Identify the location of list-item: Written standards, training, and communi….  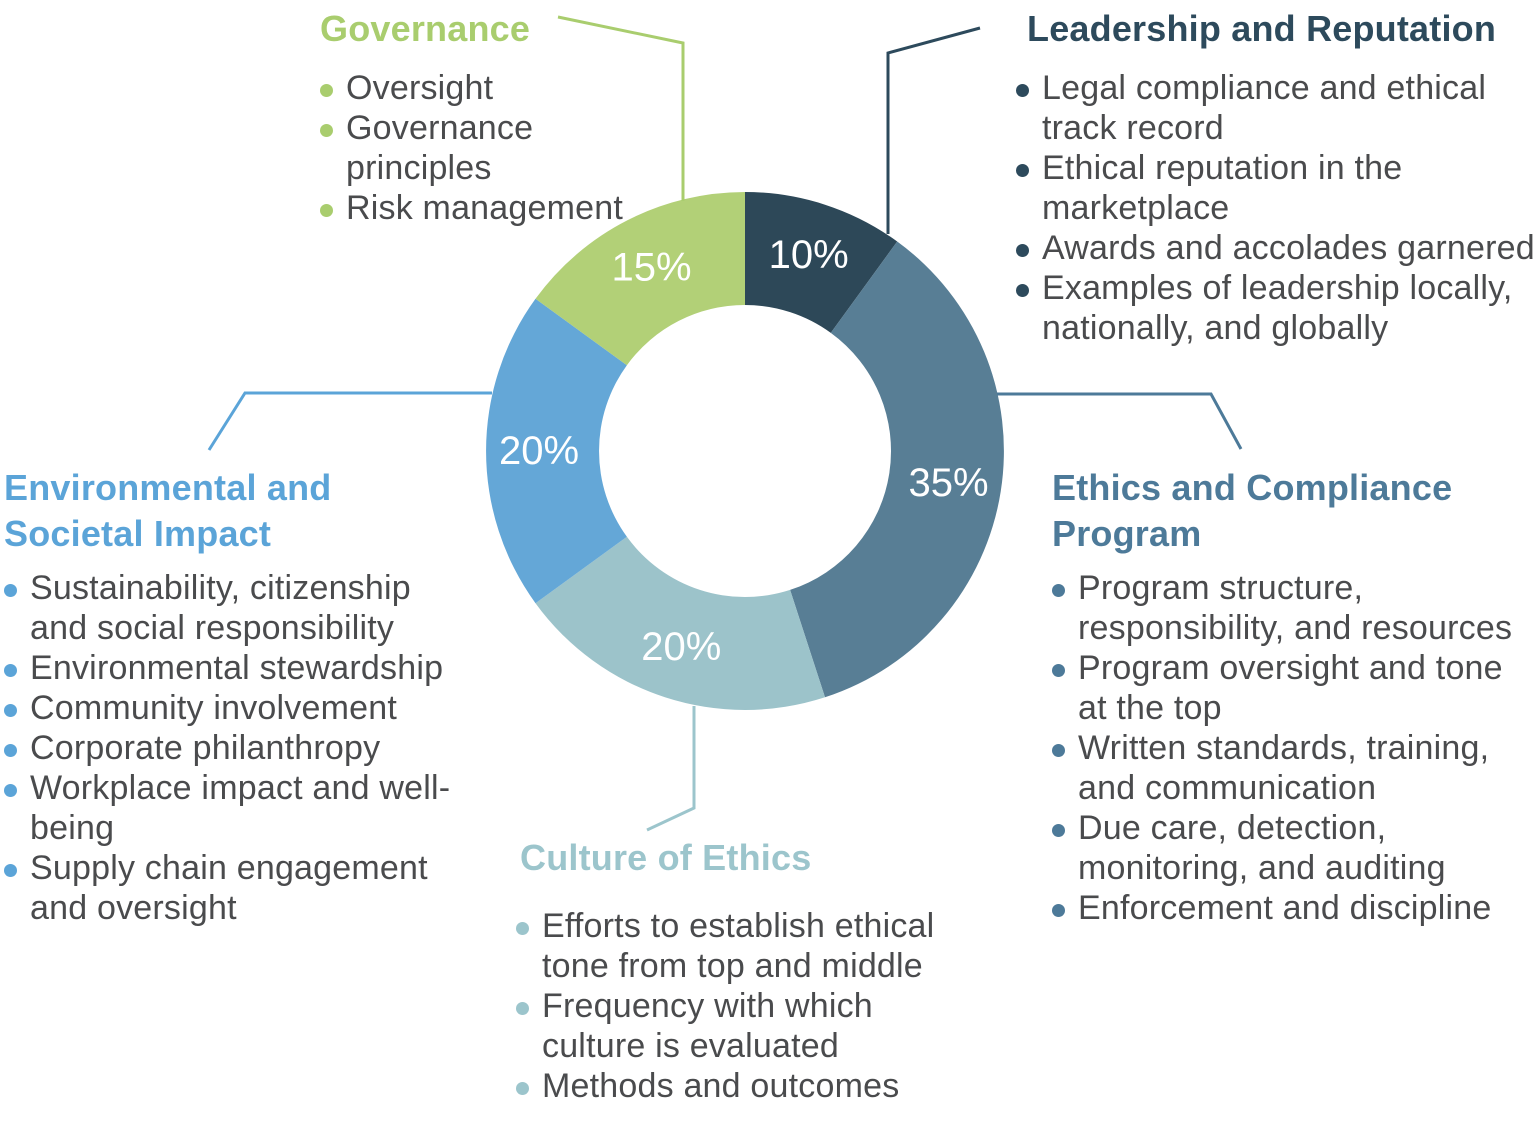
(1294, 768).